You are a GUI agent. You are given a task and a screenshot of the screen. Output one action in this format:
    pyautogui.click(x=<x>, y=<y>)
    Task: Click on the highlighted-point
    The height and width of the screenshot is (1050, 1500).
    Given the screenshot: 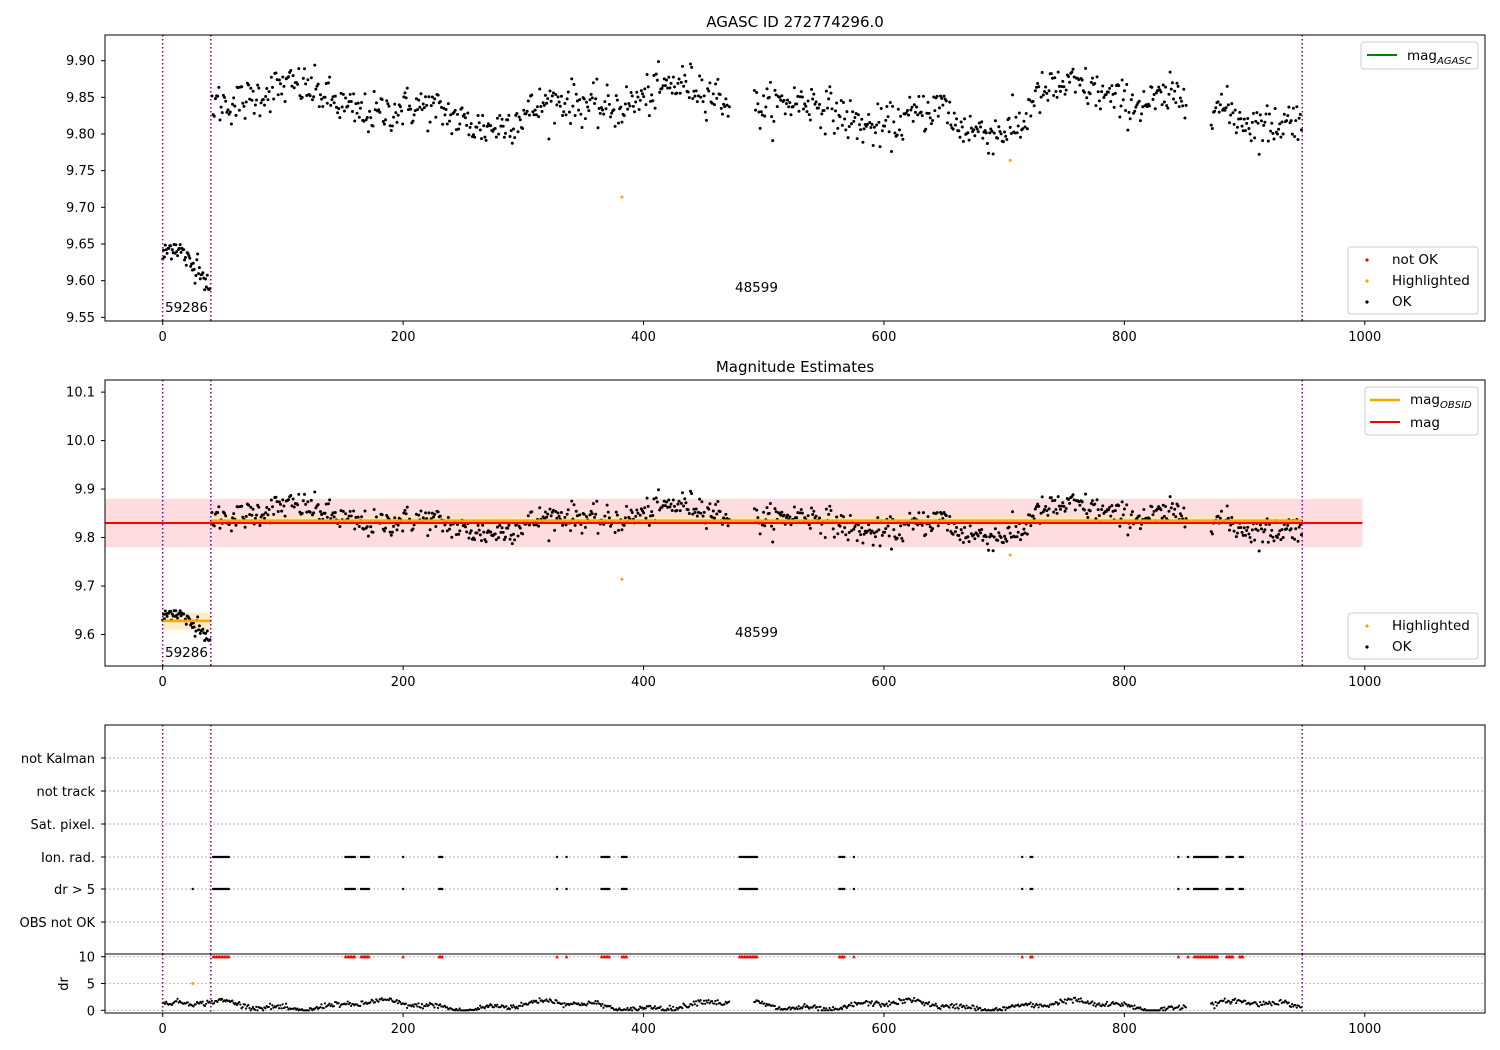 What is the action you would take?
    pyautogui.click(x=1010, y=160)
    